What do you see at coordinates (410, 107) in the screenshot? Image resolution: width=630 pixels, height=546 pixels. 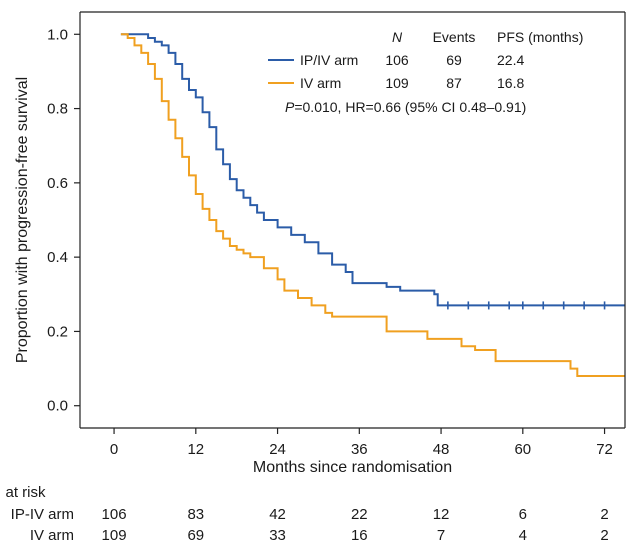 I see `stat-values: =0.010, HR=0.66 (95% CI 0.48–0.91)` at bounding box center [410, 107].